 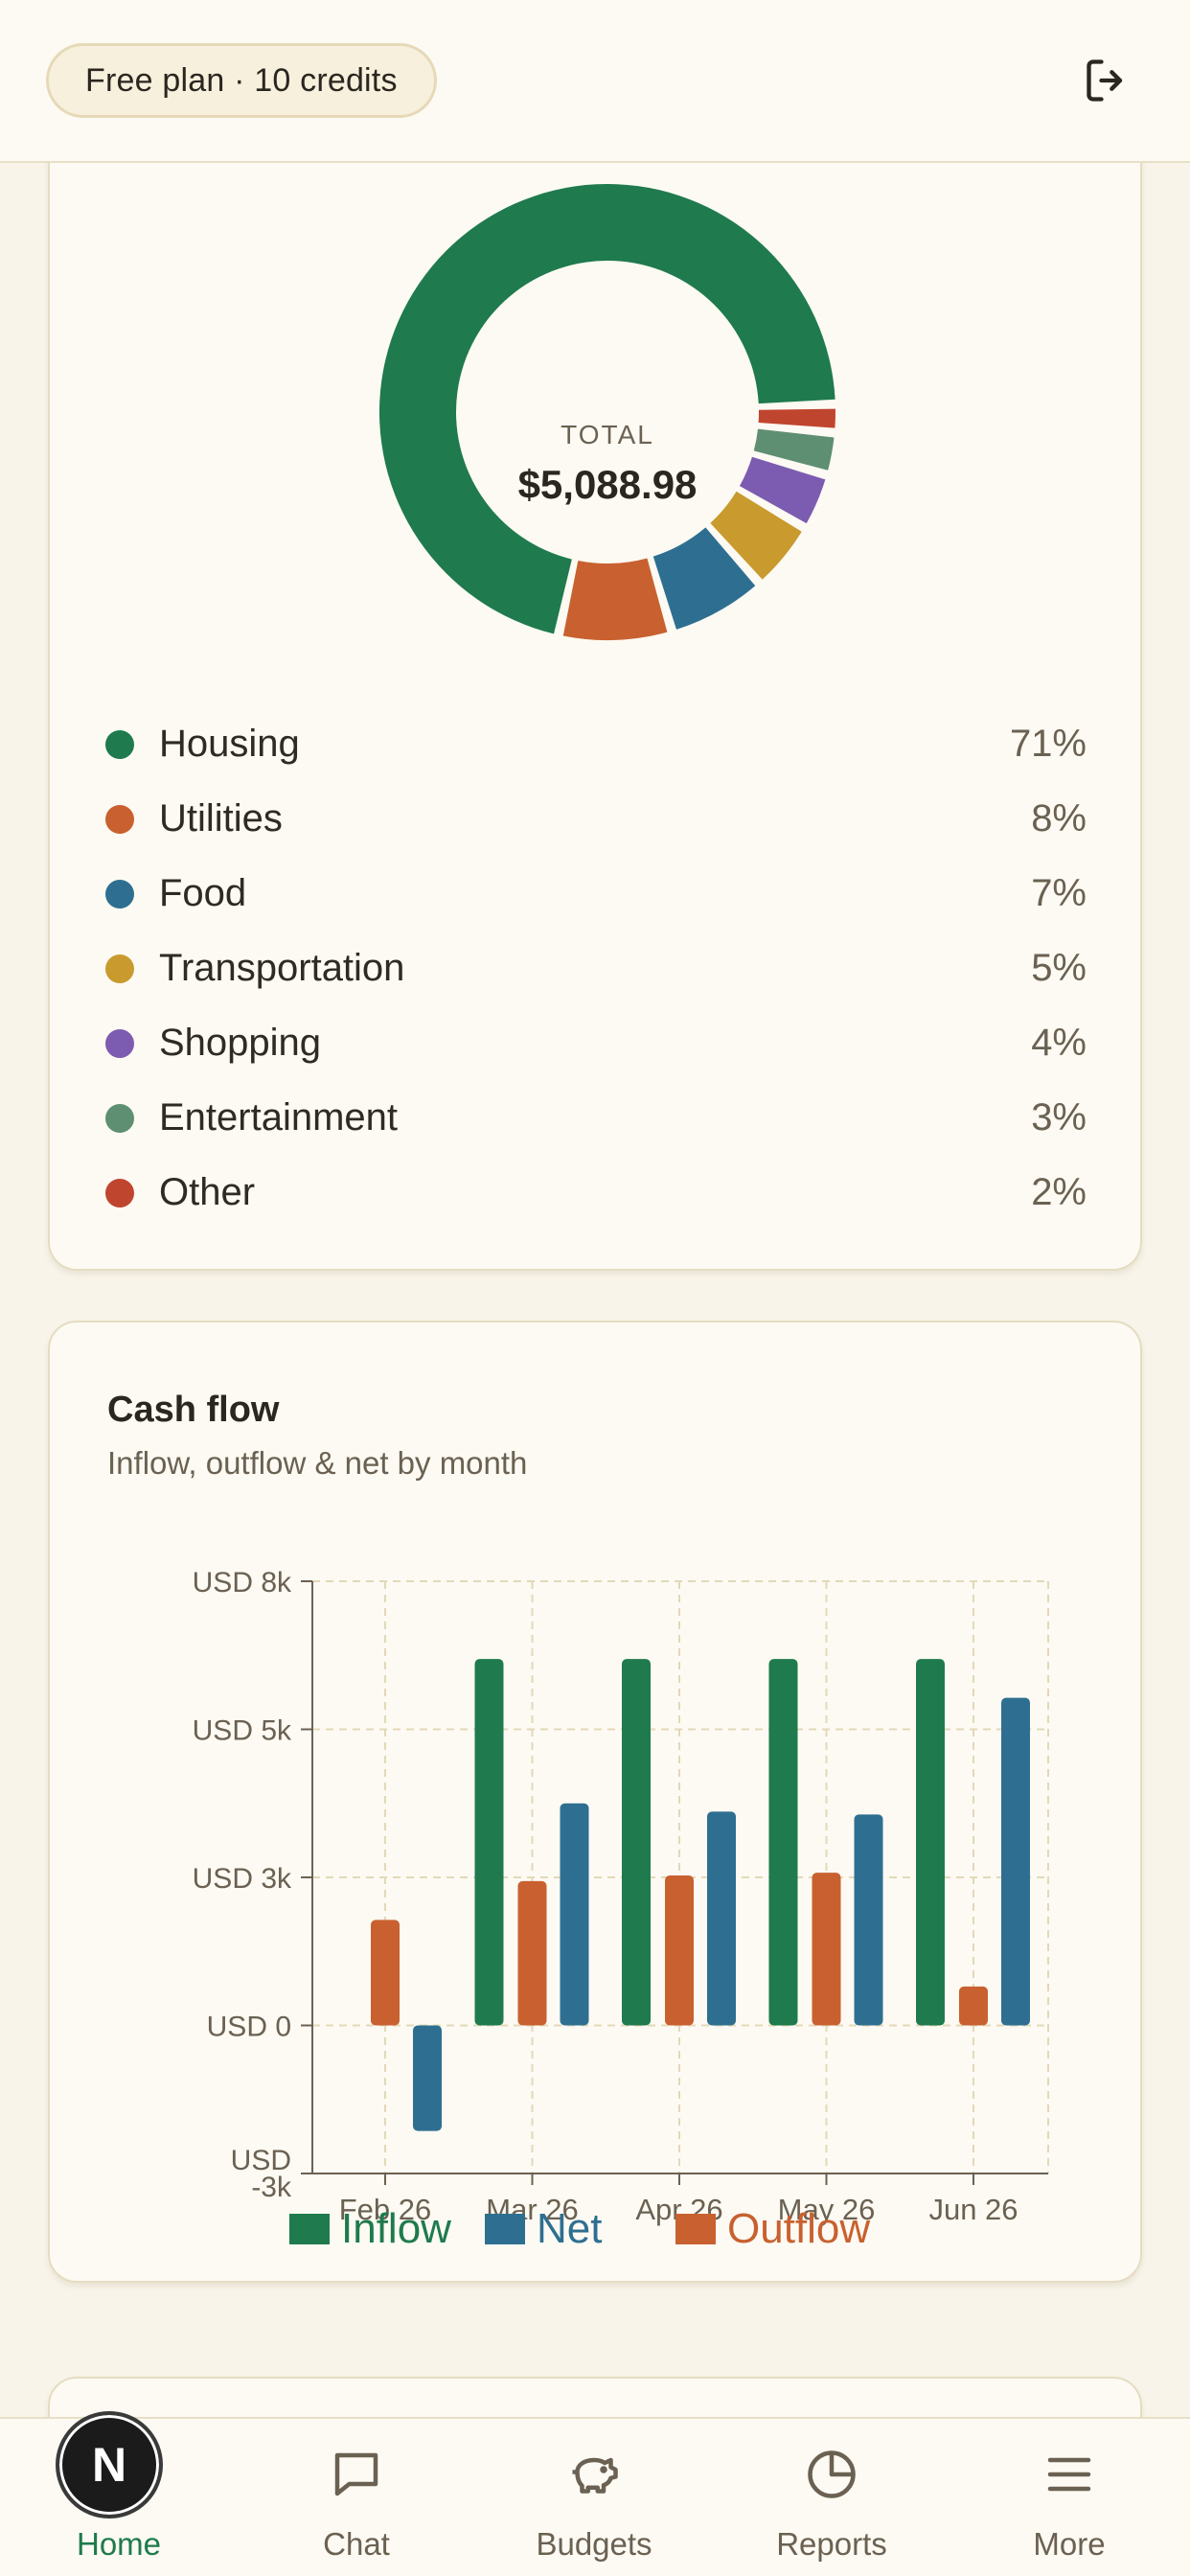 What do you see at coordinates (242, 80) in the screenshot?
I see `plan-badge: Free plan · 10 credits` at bounding box center [242, 80].